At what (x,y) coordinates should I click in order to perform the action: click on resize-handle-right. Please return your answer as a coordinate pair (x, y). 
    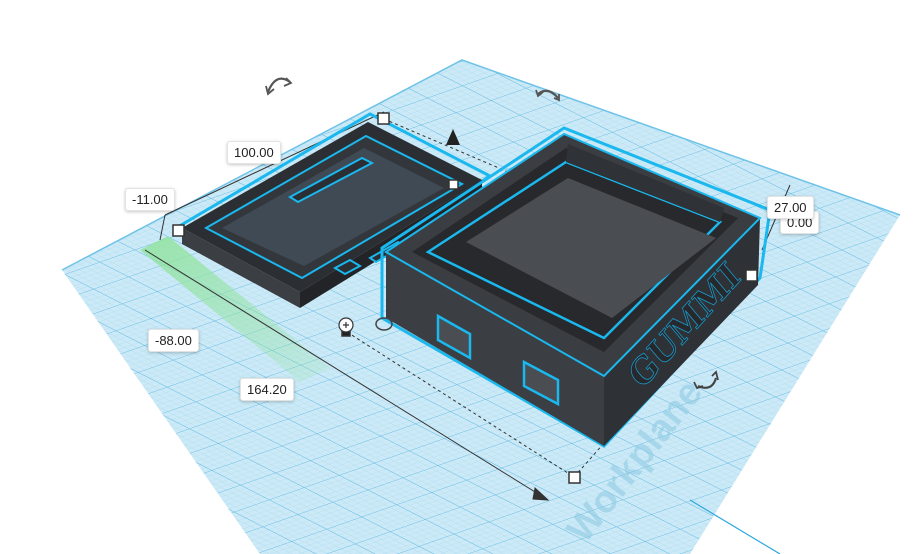
    Looking at the image, I should click on (751, 275).